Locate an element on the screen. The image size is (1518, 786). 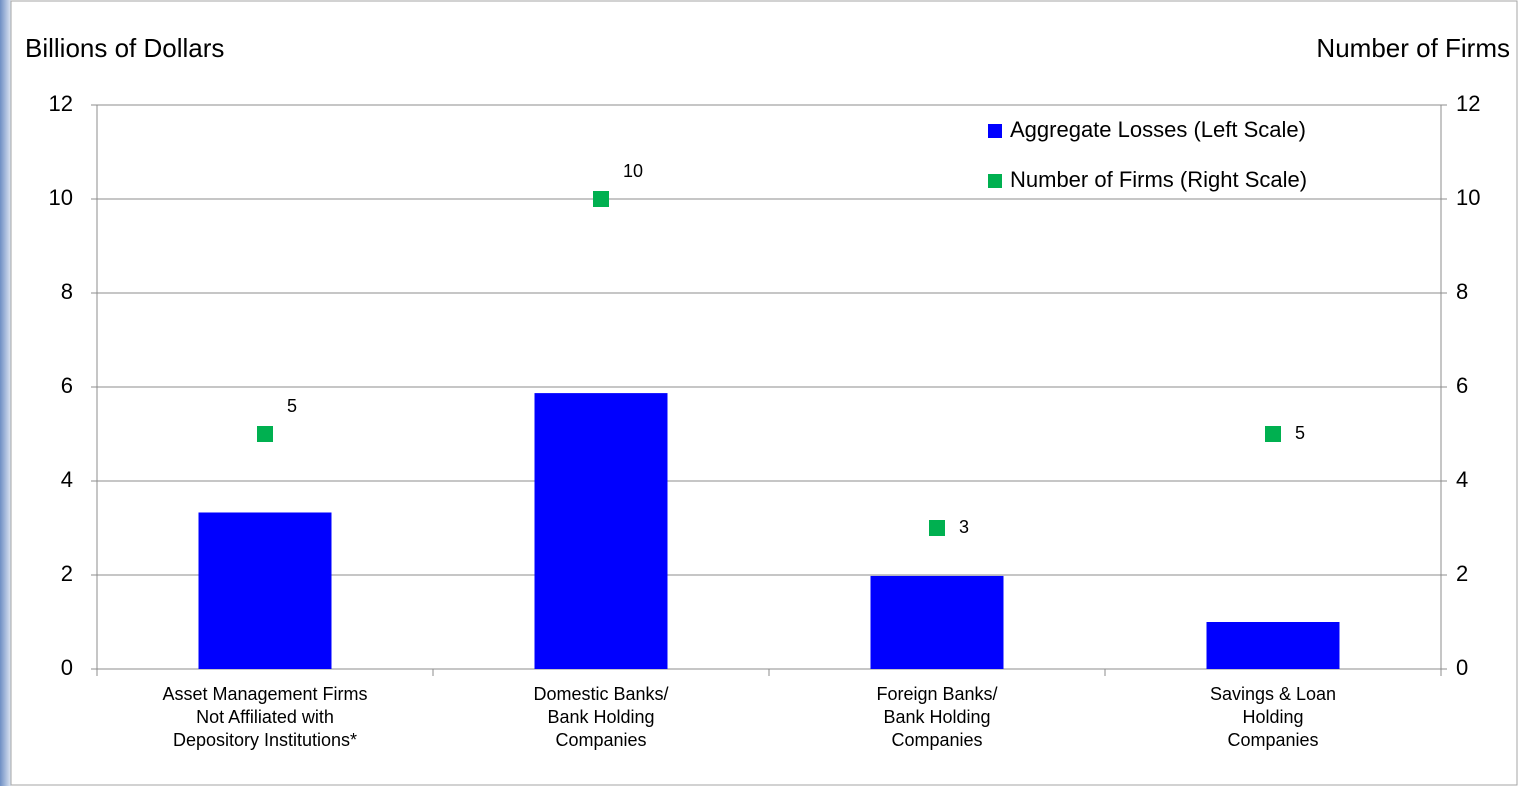
y-tick-label: 6 is located at coordinates (67, 385).